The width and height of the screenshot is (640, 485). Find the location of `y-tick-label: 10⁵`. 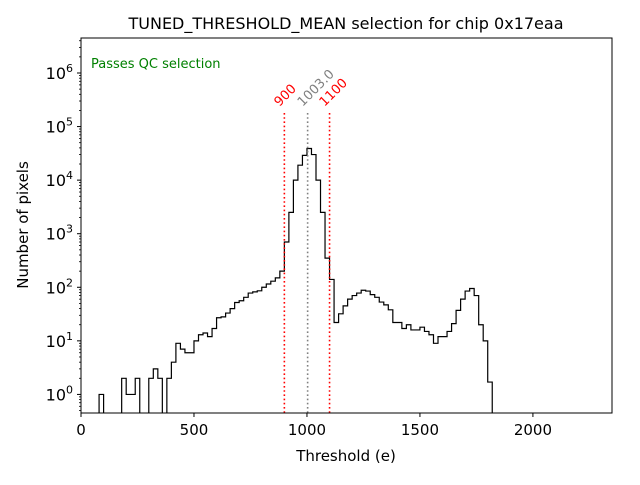

y-tick-label: 10⁵ is located at coordinates (59, 126).